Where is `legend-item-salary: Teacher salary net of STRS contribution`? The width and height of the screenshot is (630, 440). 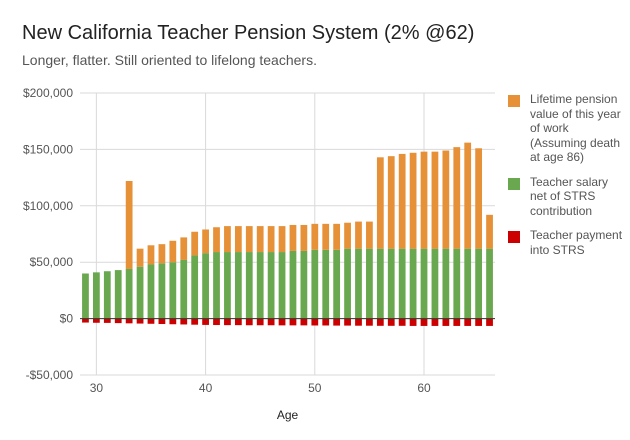 legend-item-salary: Teacher salary net of STRS contribution is located at coordinates (567, 197).